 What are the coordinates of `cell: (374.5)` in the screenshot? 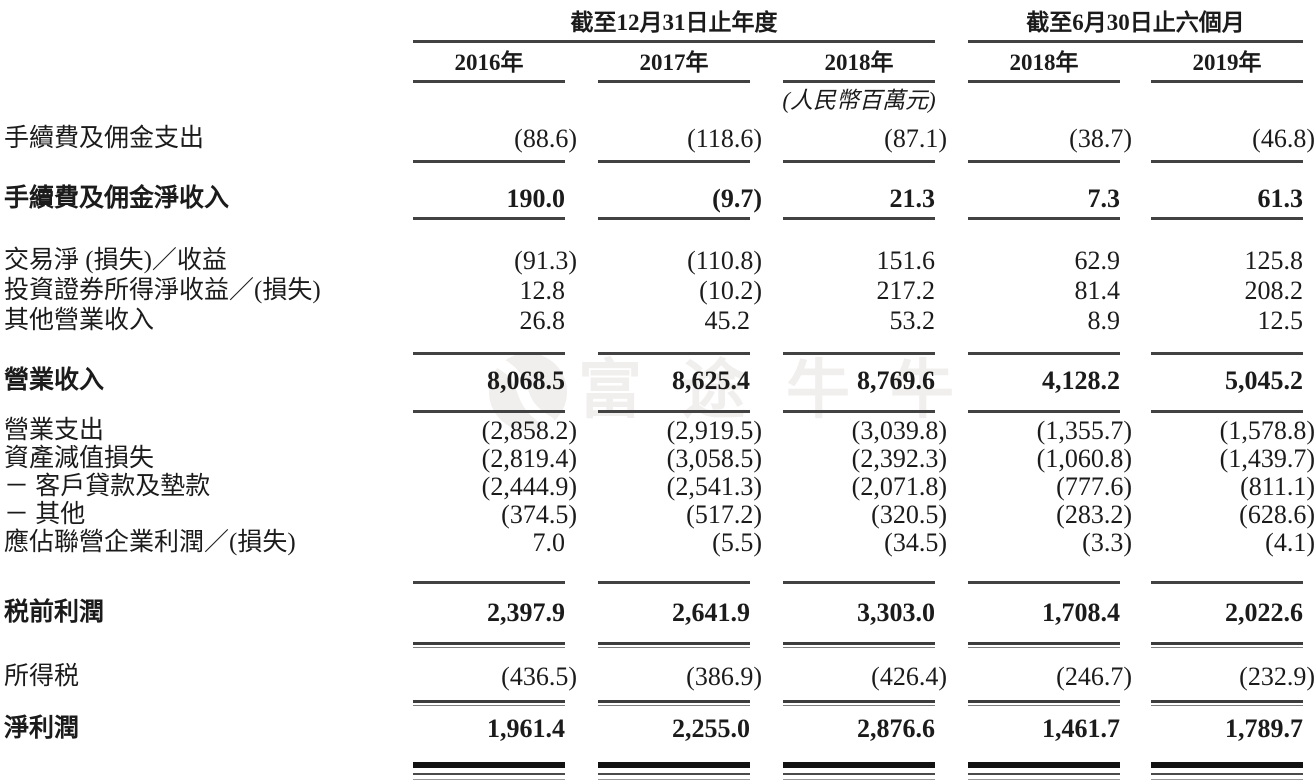 It's located at (539, 514).